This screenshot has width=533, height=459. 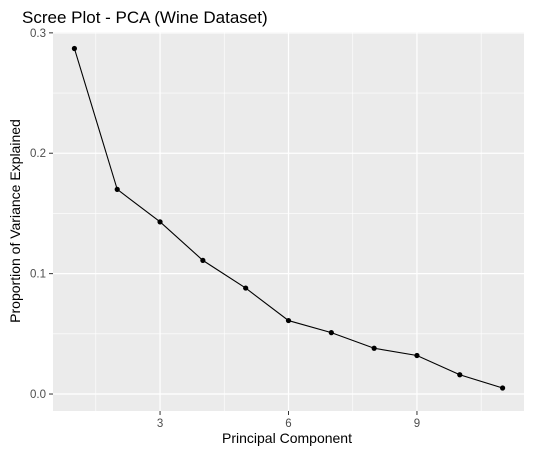 I want to click on y-axis-title: Proportion of Variance Explained, so click(x=15, y=221).